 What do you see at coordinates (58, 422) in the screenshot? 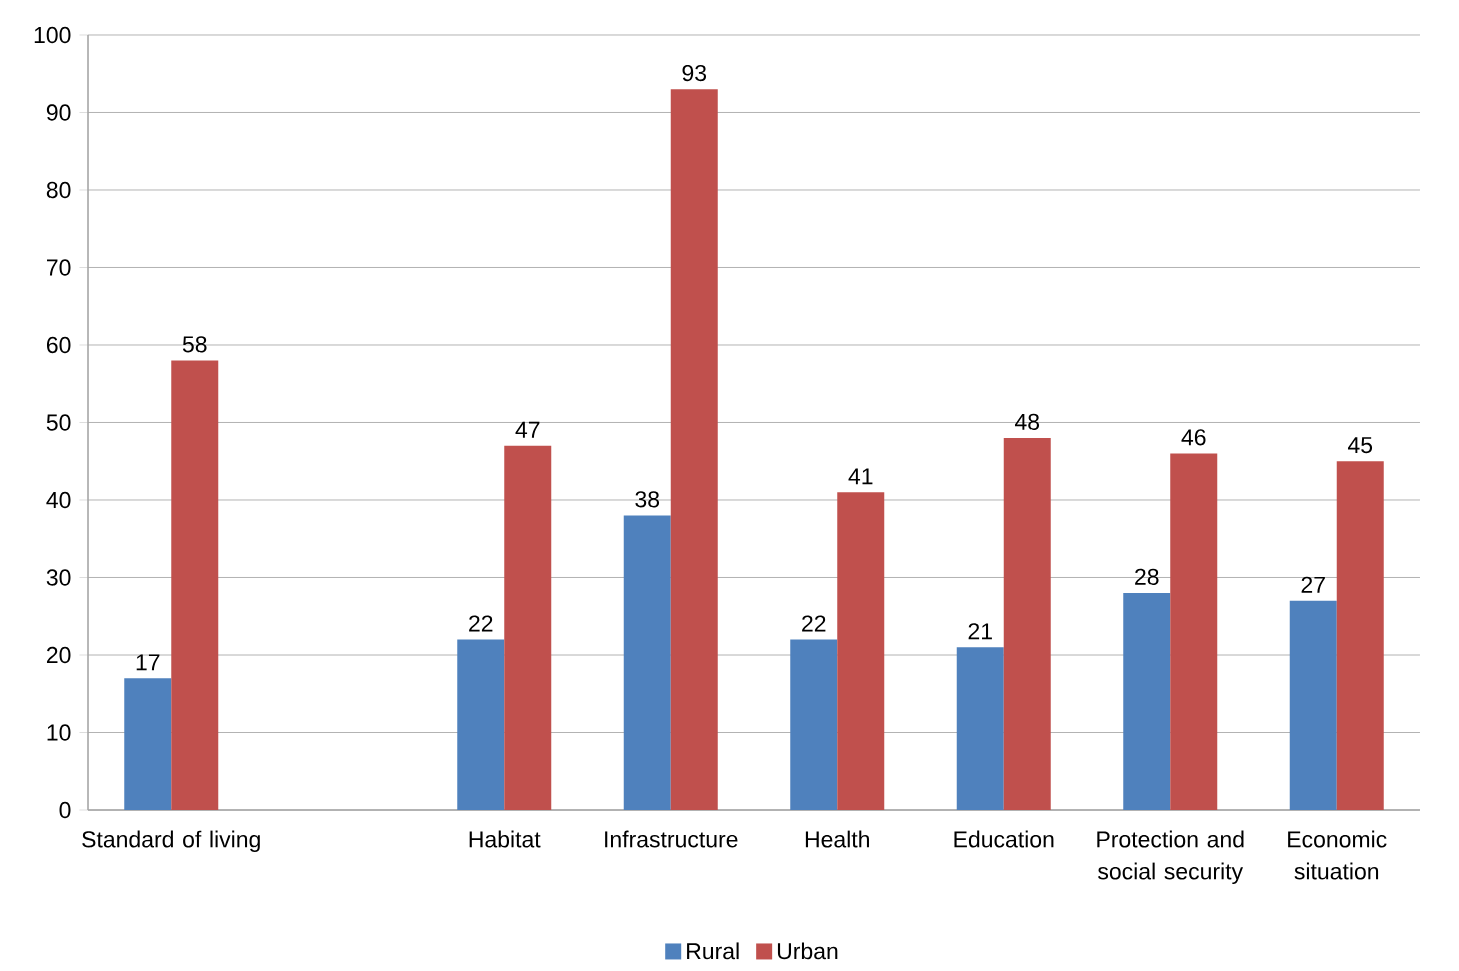
I see `y-tick-label: 50` at bounding box center [58, 422].